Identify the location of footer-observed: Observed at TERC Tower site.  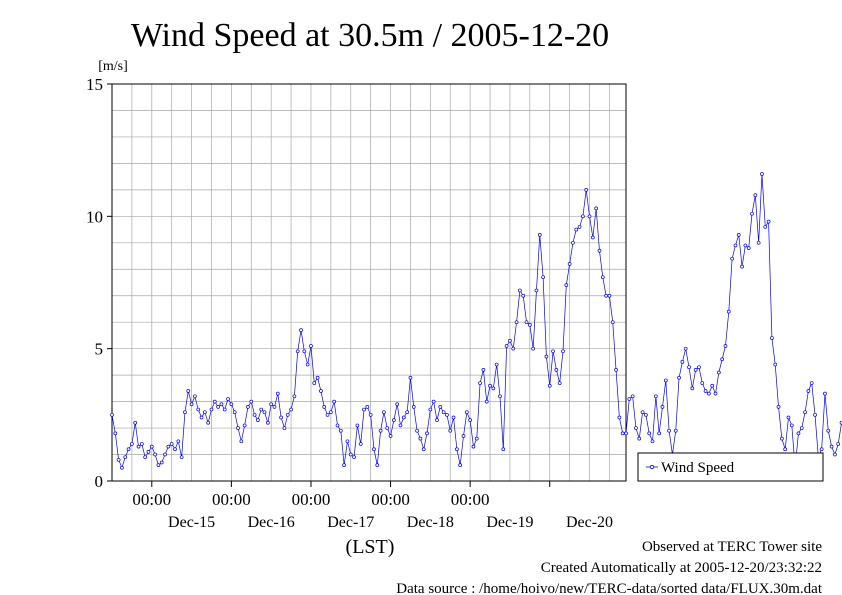
(732, 547).